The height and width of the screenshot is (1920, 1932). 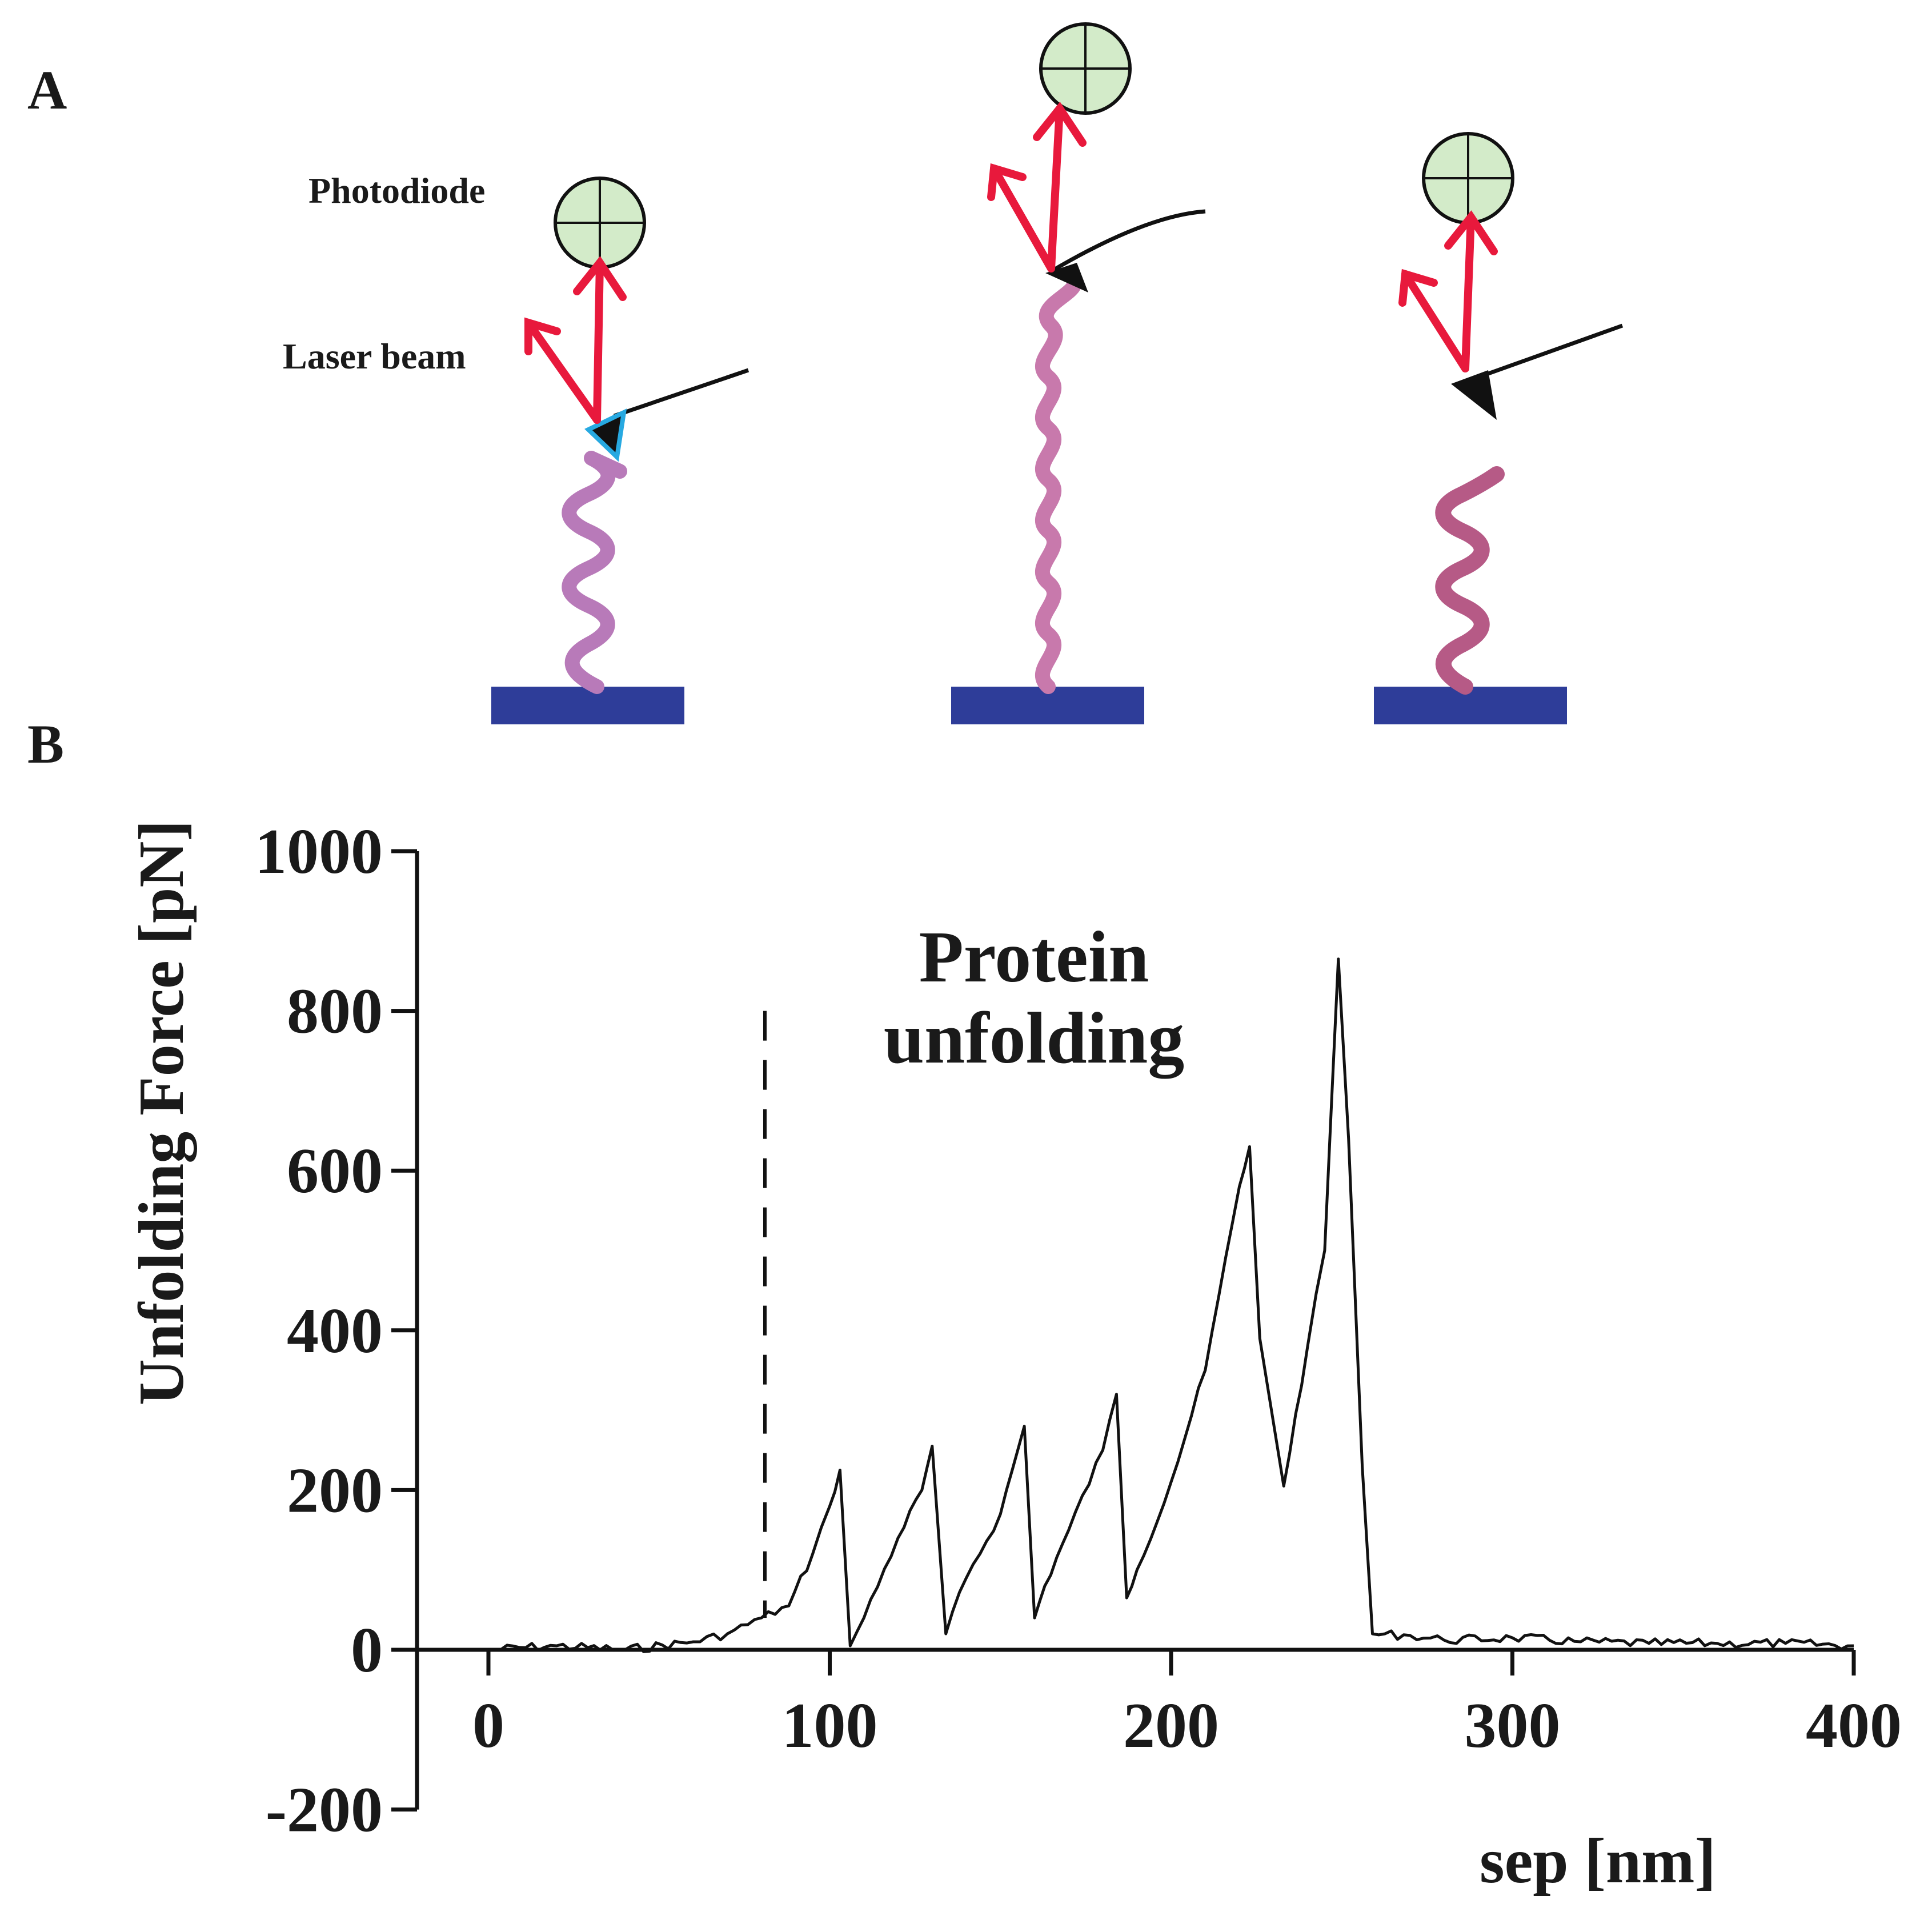 What do you see at coordinates (488, 1725) in the screenshot?
I see `x-tick-label: 0` at bounding box center [488, 1725].